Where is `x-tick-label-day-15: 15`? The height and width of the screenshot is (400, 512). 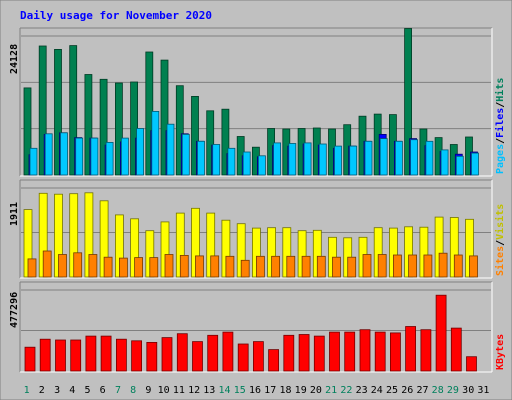
x-tick-label-day-15: 15 is located at coordinates (240, 390).